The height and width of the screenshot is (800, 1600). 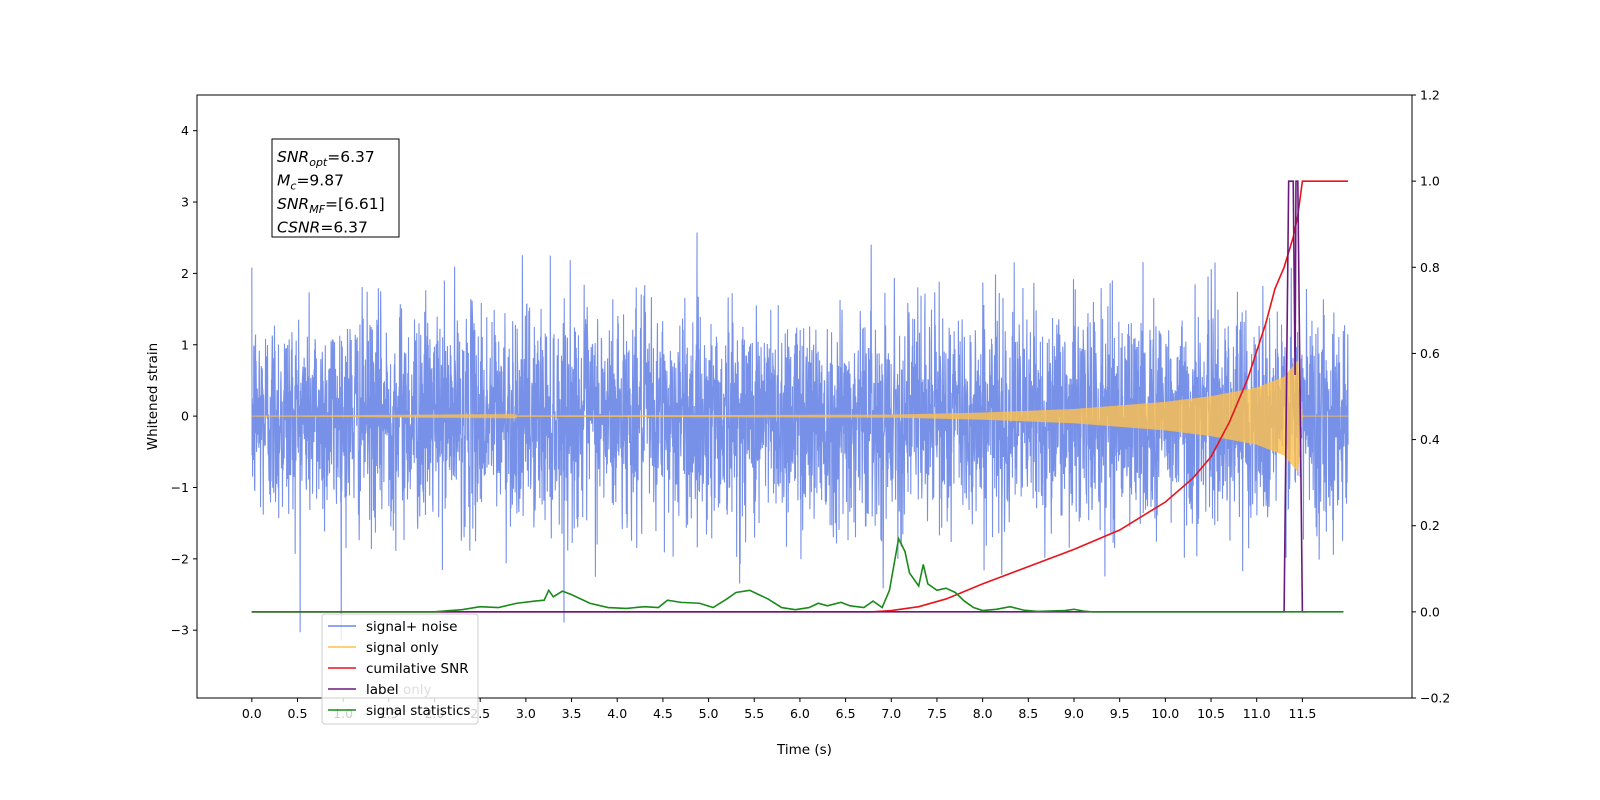 I want to click on x-tick-label: 7.5, so click(x=937, y=713).